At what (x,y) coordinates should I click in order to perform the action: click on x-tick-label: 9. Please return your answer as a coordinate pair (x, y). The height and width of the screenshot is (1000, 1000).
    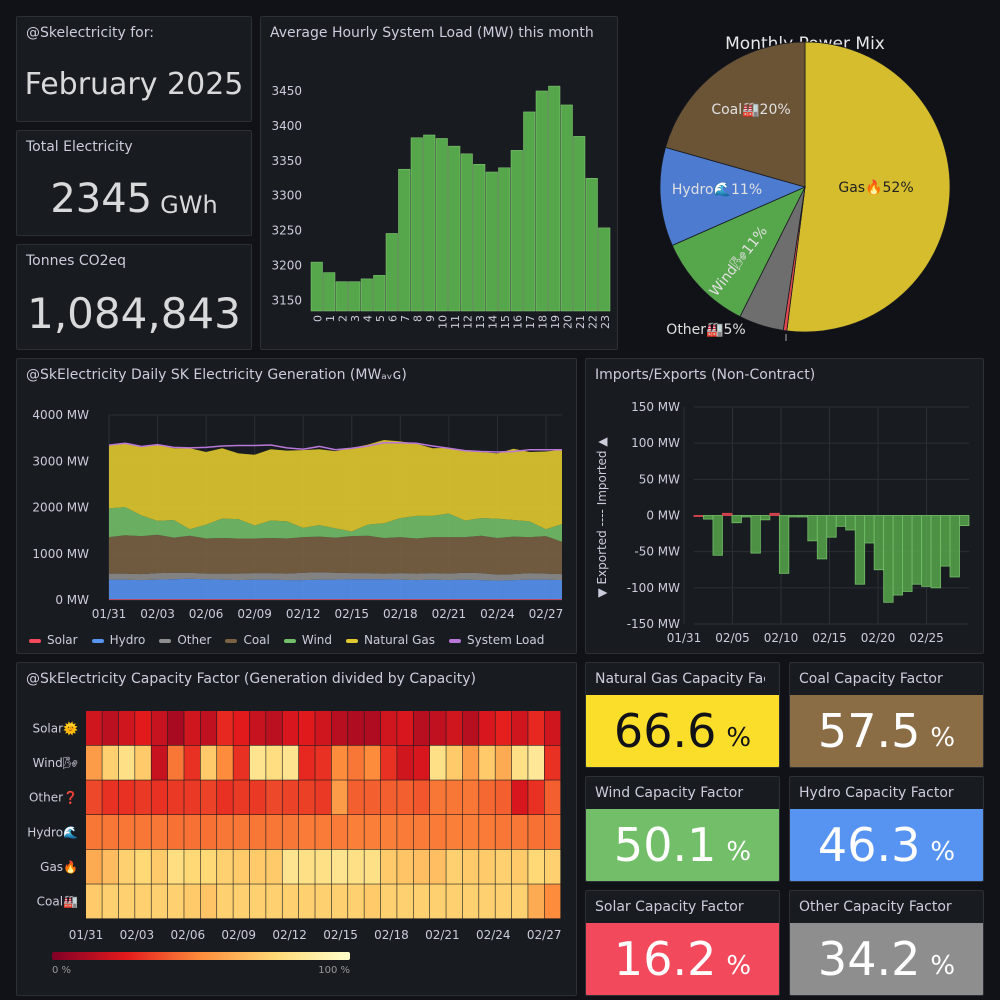
    Looking at the image, I should click on (430, 318).